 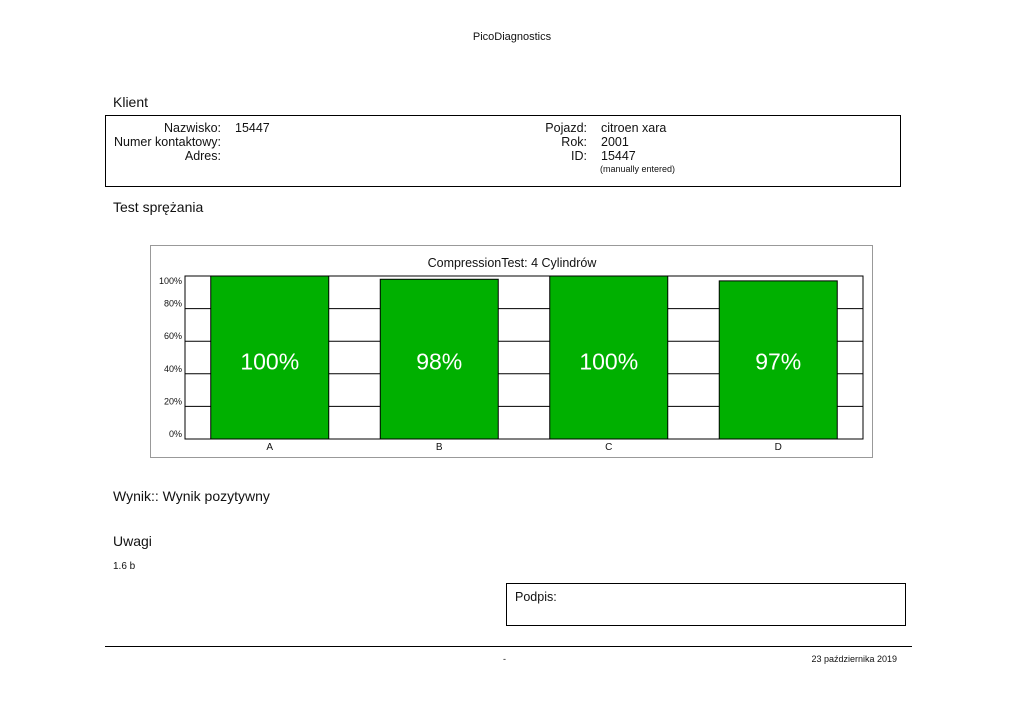 What do you see at coordinates (132, 541) in the screenshot?
I see `notes-section-title: Uwagi` at bounding box center [132, 541].